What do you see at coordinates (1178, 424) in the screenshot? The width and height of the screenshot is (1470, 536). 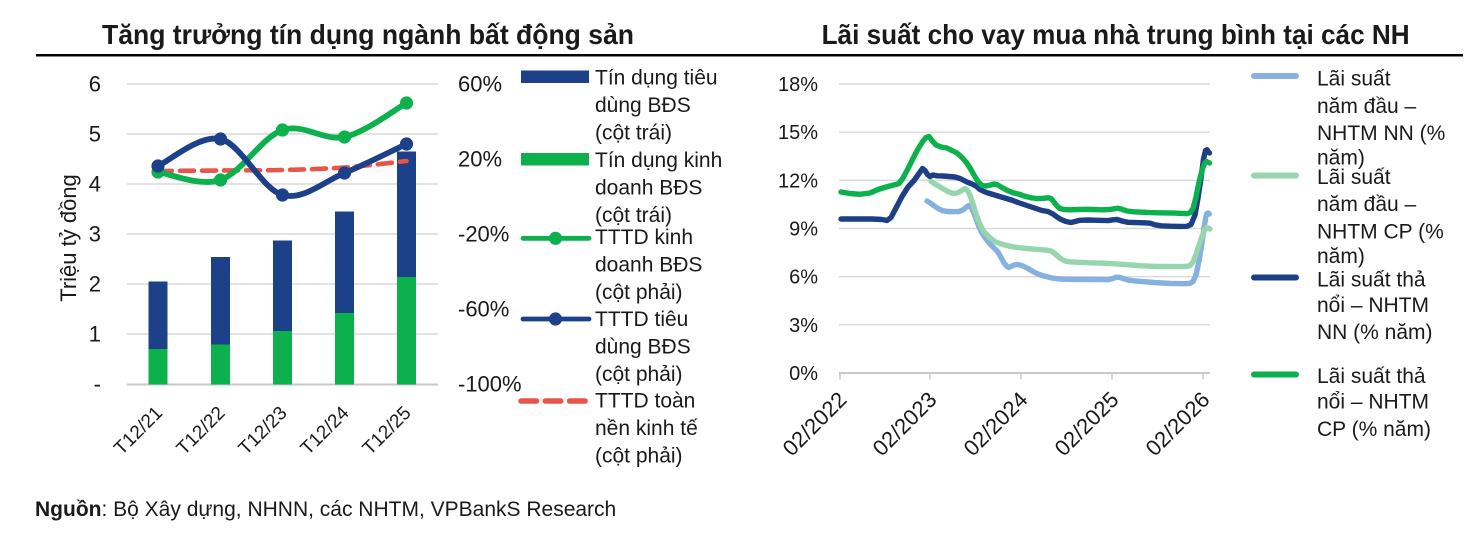 I see `svg-text: 02/2026` at bounding box center [1178, 424].